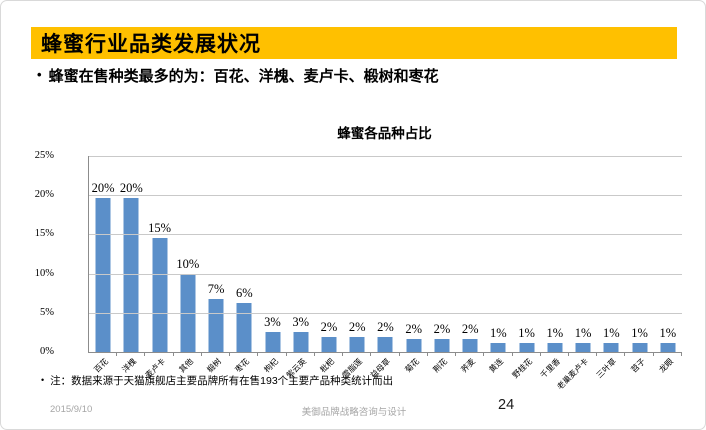  What do you see at coordinates (384, 133) in the screenshot?
I see `chart-title: 蜂蜜各品种占比` at bounding box center [384, 133].